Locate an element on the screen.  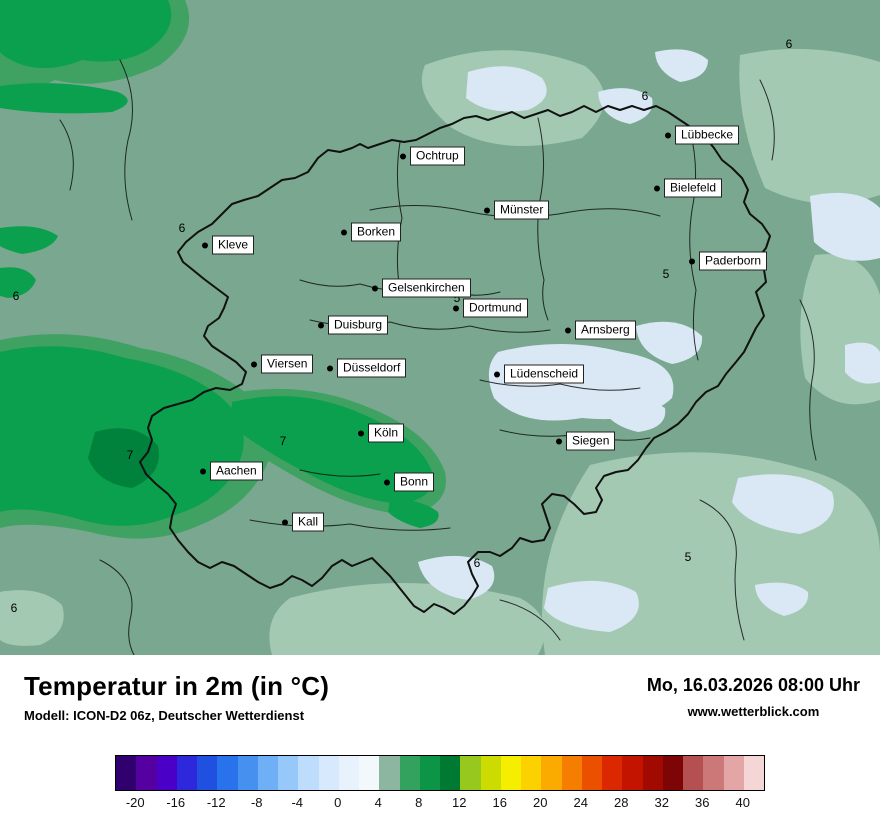
city-marker-viersen: Viersen is located at coordinates (282, 364).